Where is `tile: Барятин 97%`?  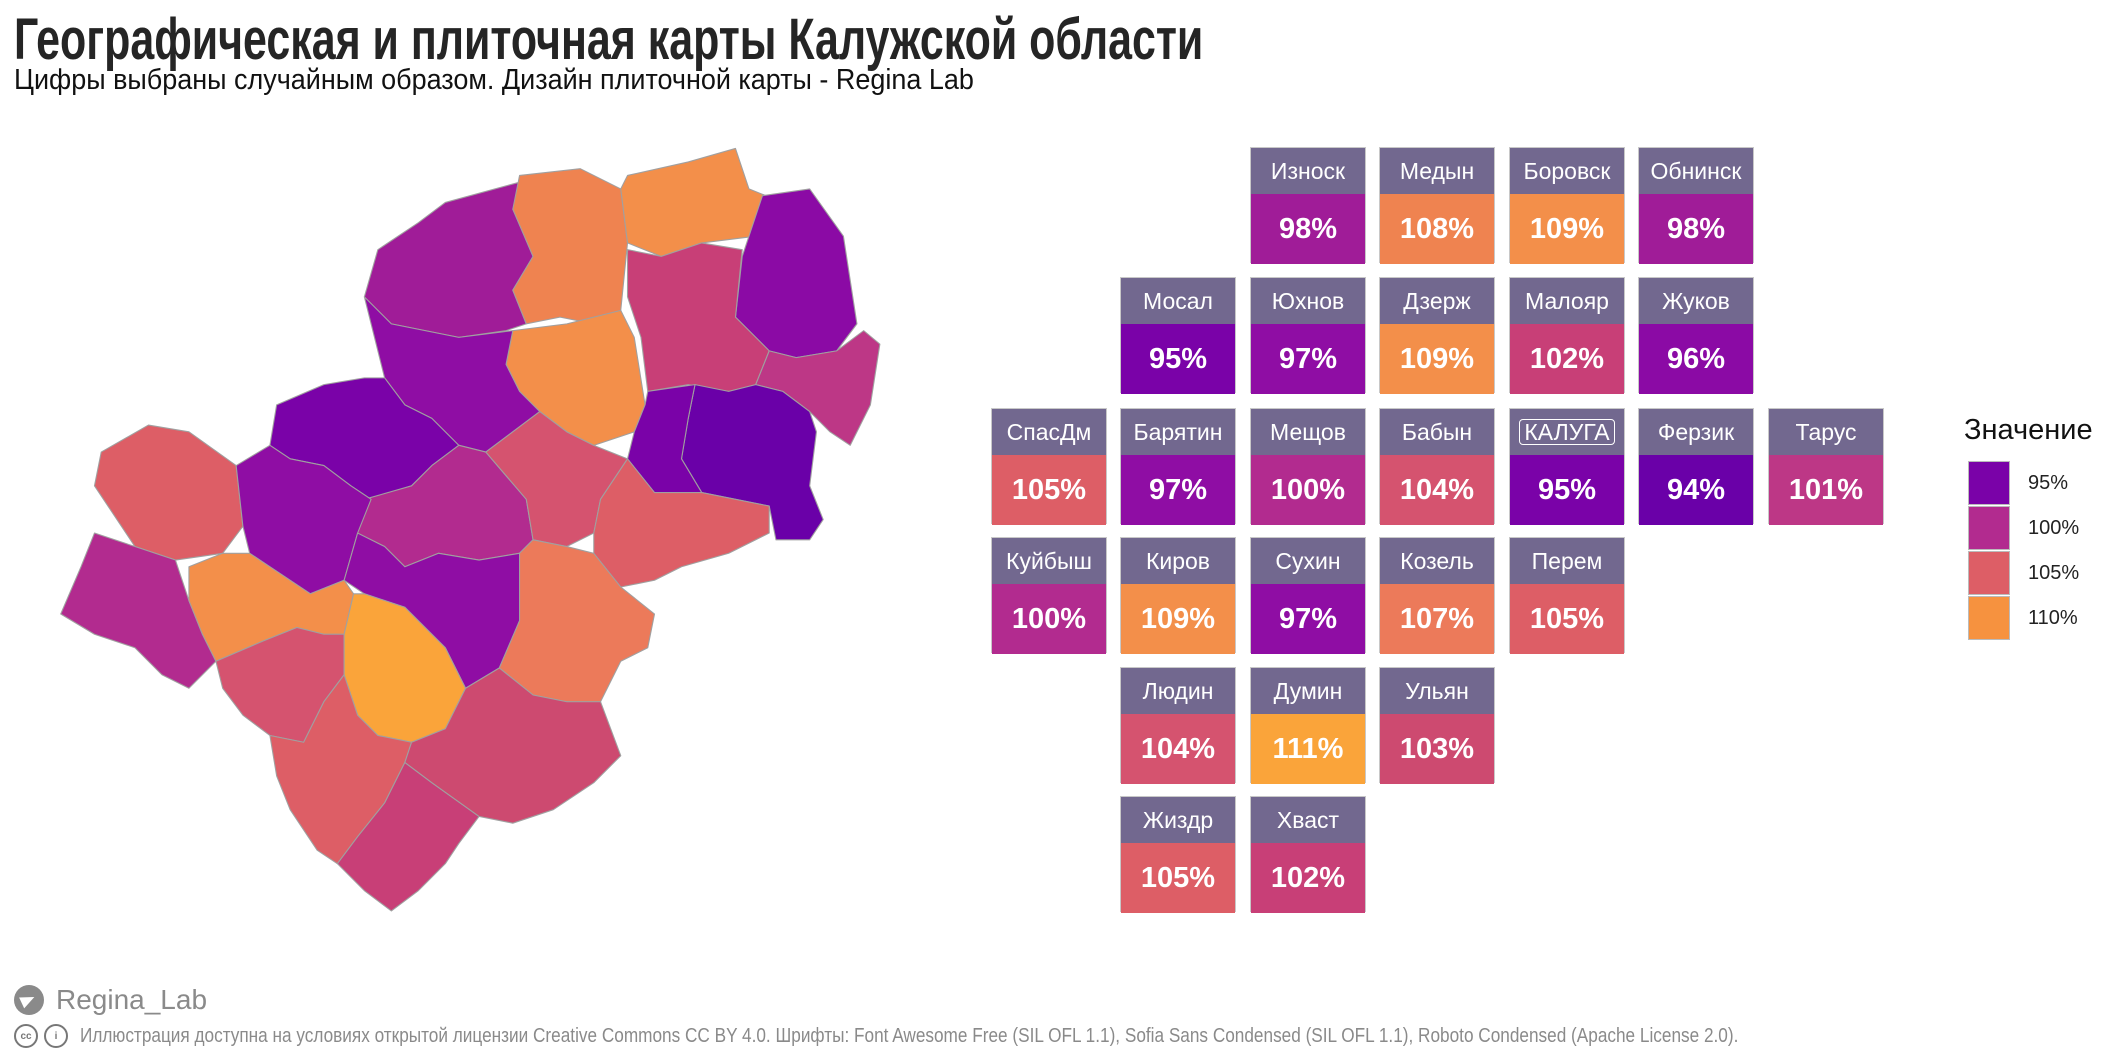 tile: Барятин 97% is located at coordinates (1178, 466).